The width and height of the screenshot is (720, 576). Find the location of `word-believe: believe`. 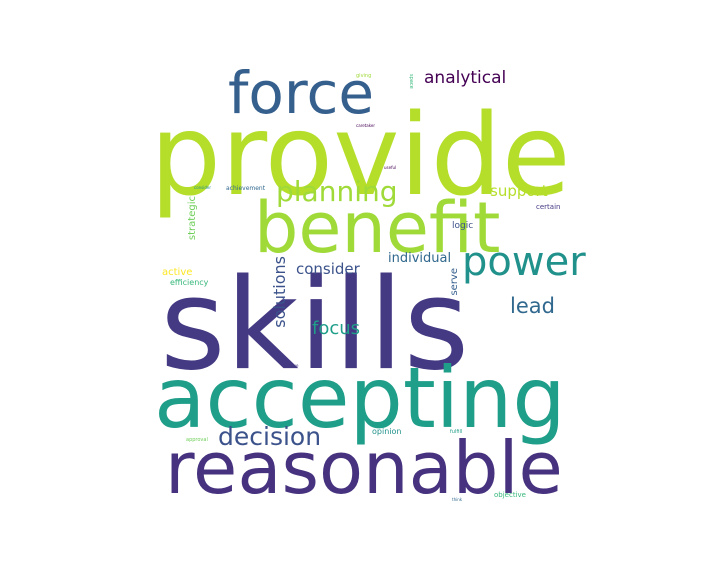

word-believe: believe is located at coordinates (291, 365).